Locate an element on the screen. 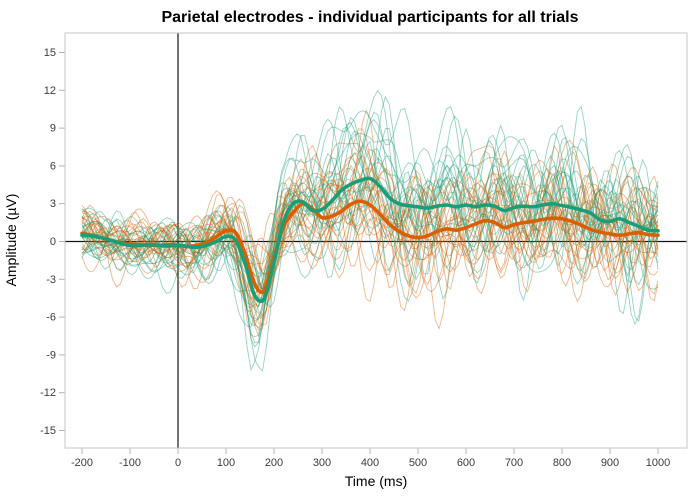  y-tick-label: 6 is located at coordinates (53, 166).